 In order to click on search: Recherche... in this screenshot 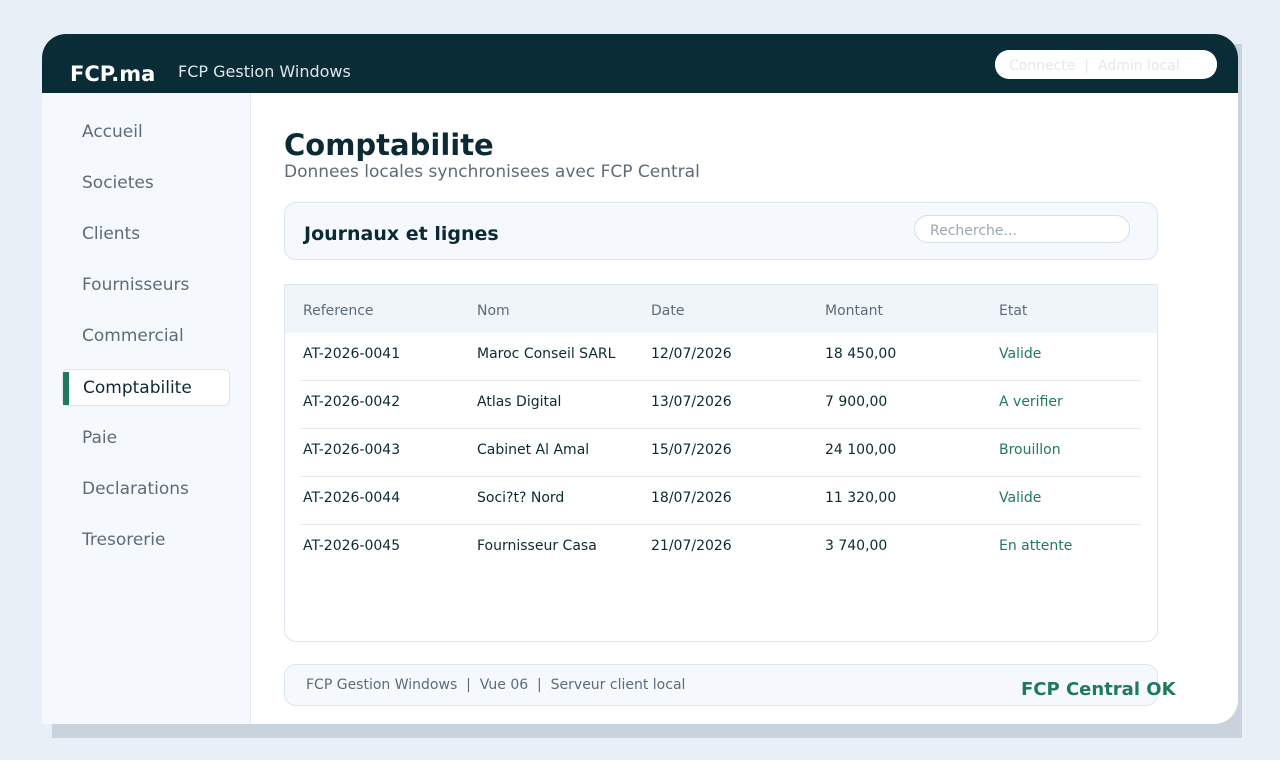, I will do `click(1022, 229)`.